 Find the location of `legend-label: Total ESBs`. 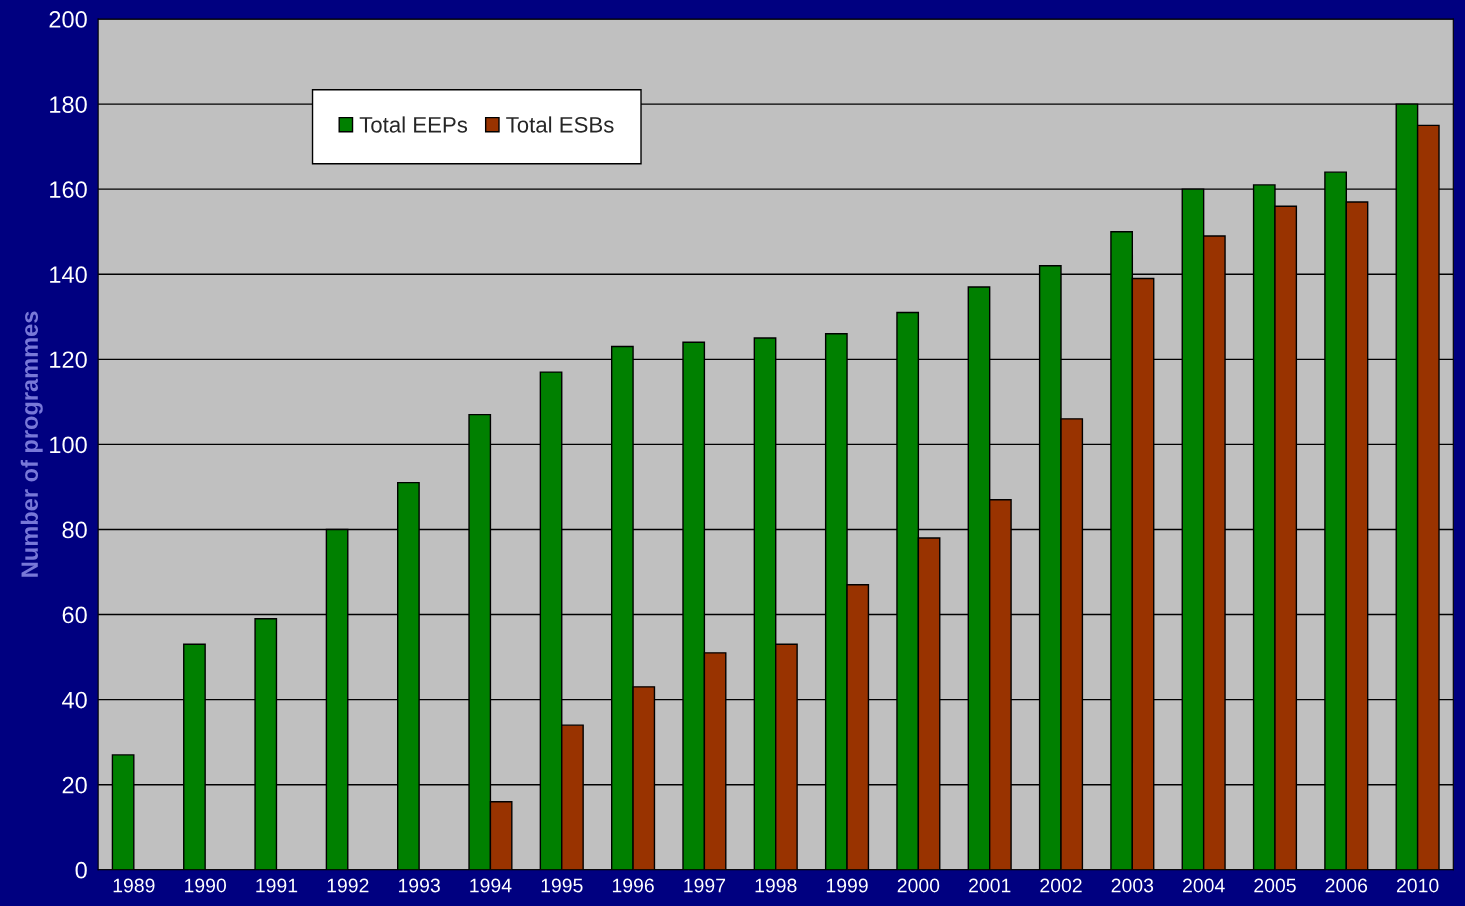

legend-label: Total ESBs is located at coordinates (560, 124).